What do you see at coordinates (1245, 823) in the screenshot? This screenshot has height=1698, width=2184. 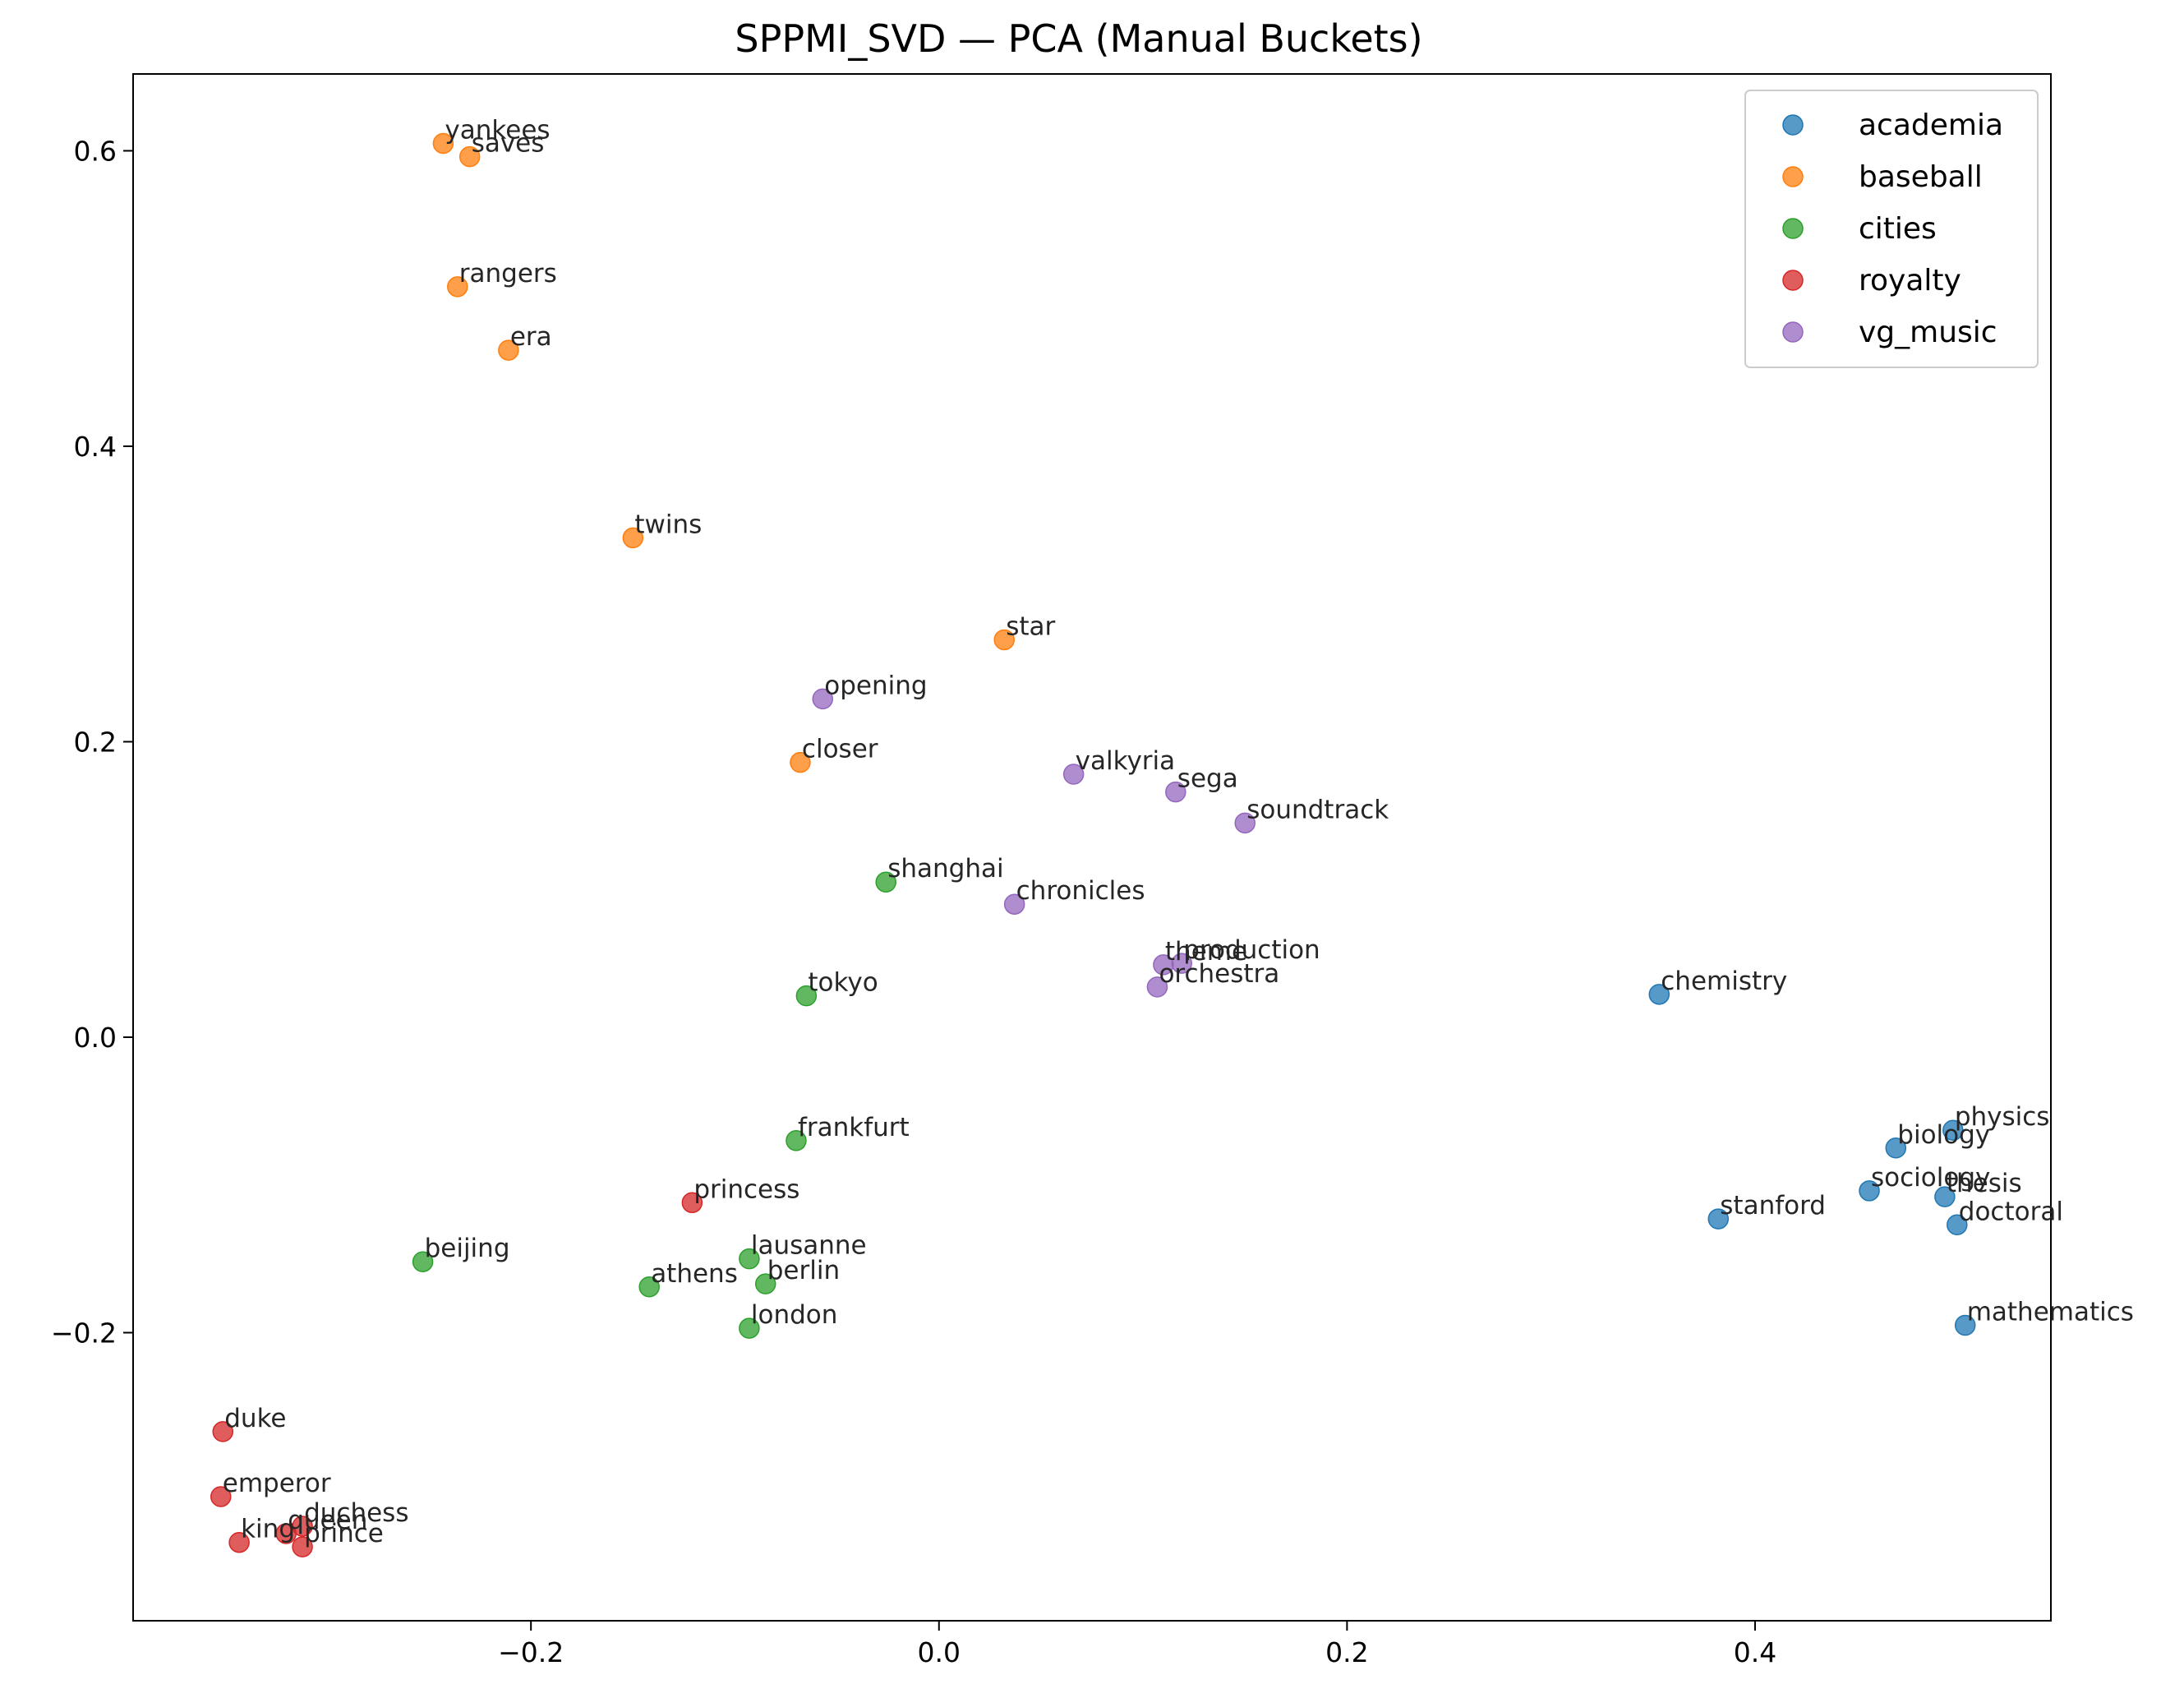 I see `data-point-vg_music-soundtrack` at bounding box center [1245, 823].